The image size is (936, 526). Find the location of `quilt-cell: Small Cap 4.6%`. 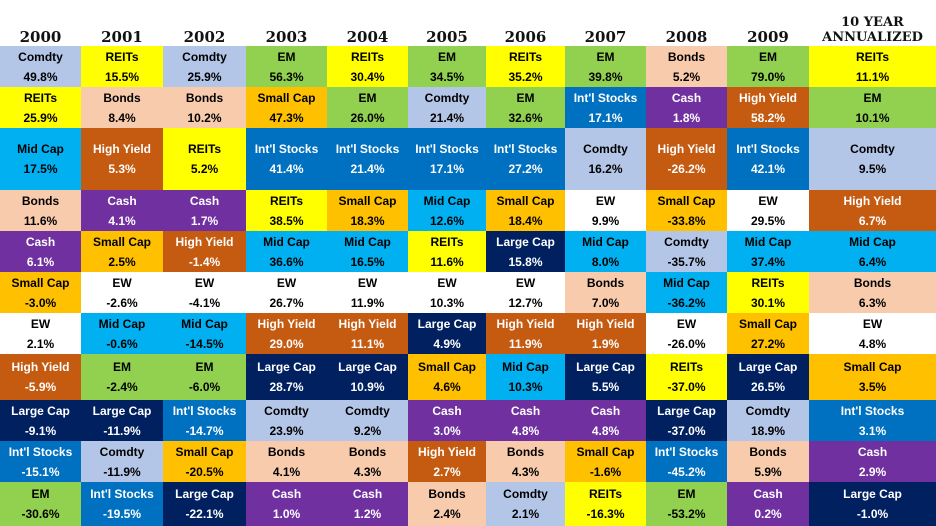

quilt-cell: Small Cap 4.6% is located at coordinates (447, 377).